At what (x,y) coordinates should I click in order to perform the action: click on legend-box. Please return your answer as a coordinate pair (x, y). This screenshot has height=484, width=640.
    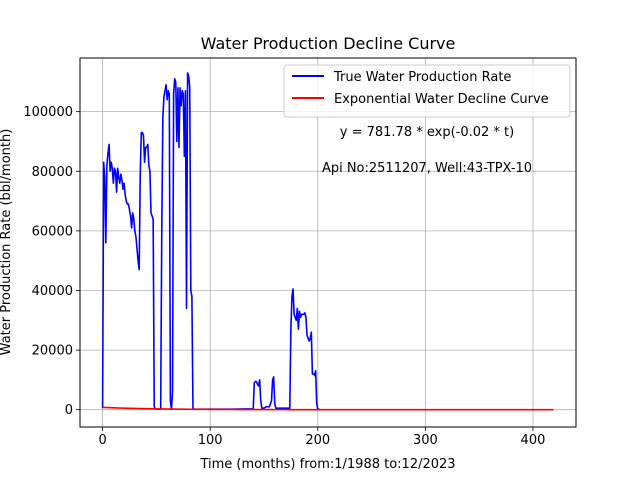
    Looking at the image, I should click on (427, 91).